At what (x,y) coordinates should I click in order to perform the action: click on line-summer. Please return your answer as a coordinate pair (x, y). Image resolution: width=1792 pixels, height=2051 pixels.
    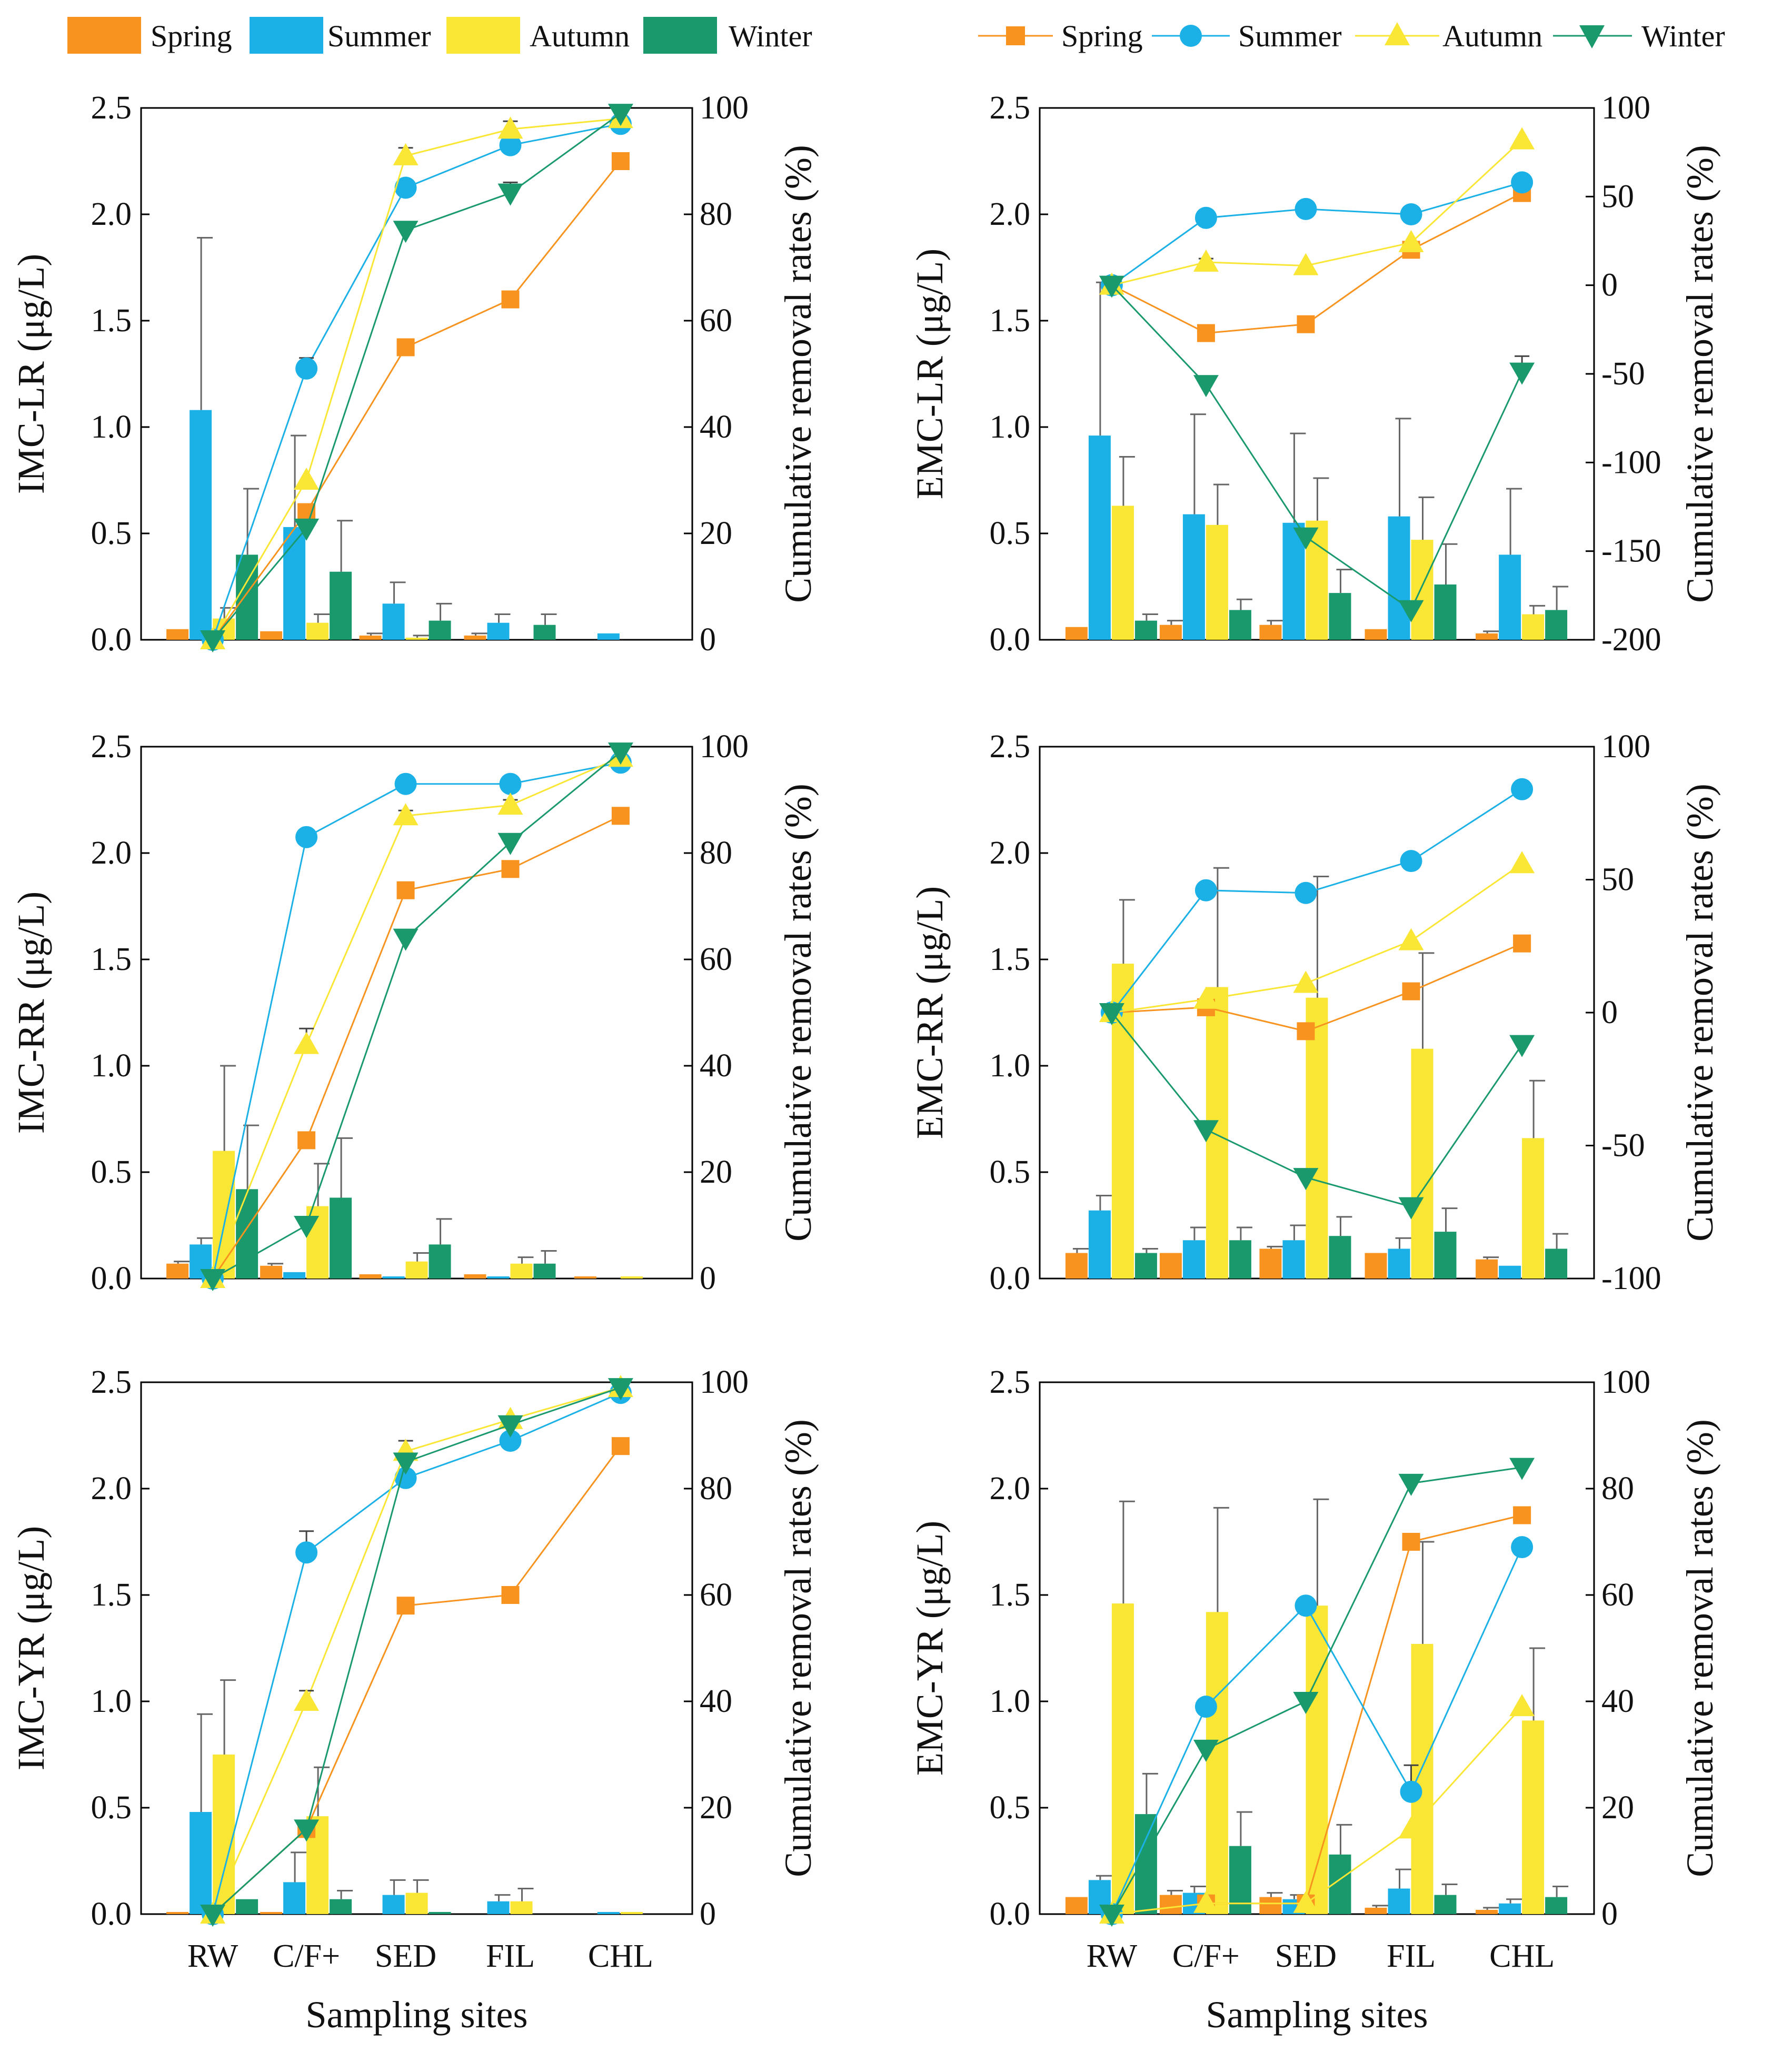
    Looking at the image, I should click on (416, 381).